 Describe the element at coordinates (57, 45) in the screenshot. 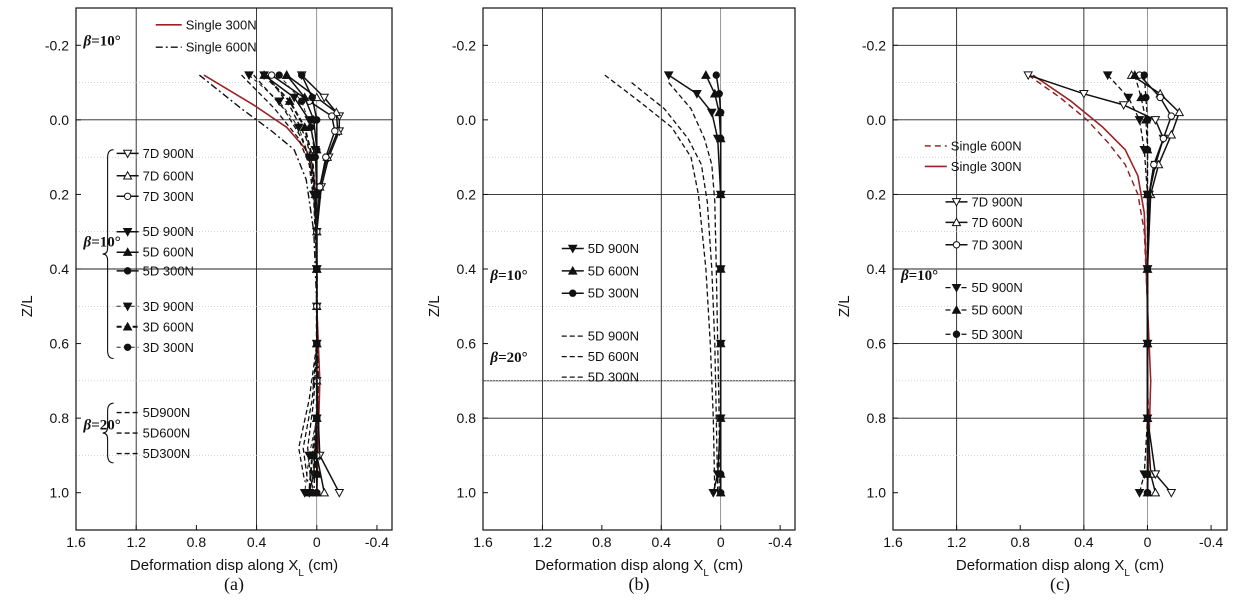

I see `y-tick-label: -0.2` at that location.